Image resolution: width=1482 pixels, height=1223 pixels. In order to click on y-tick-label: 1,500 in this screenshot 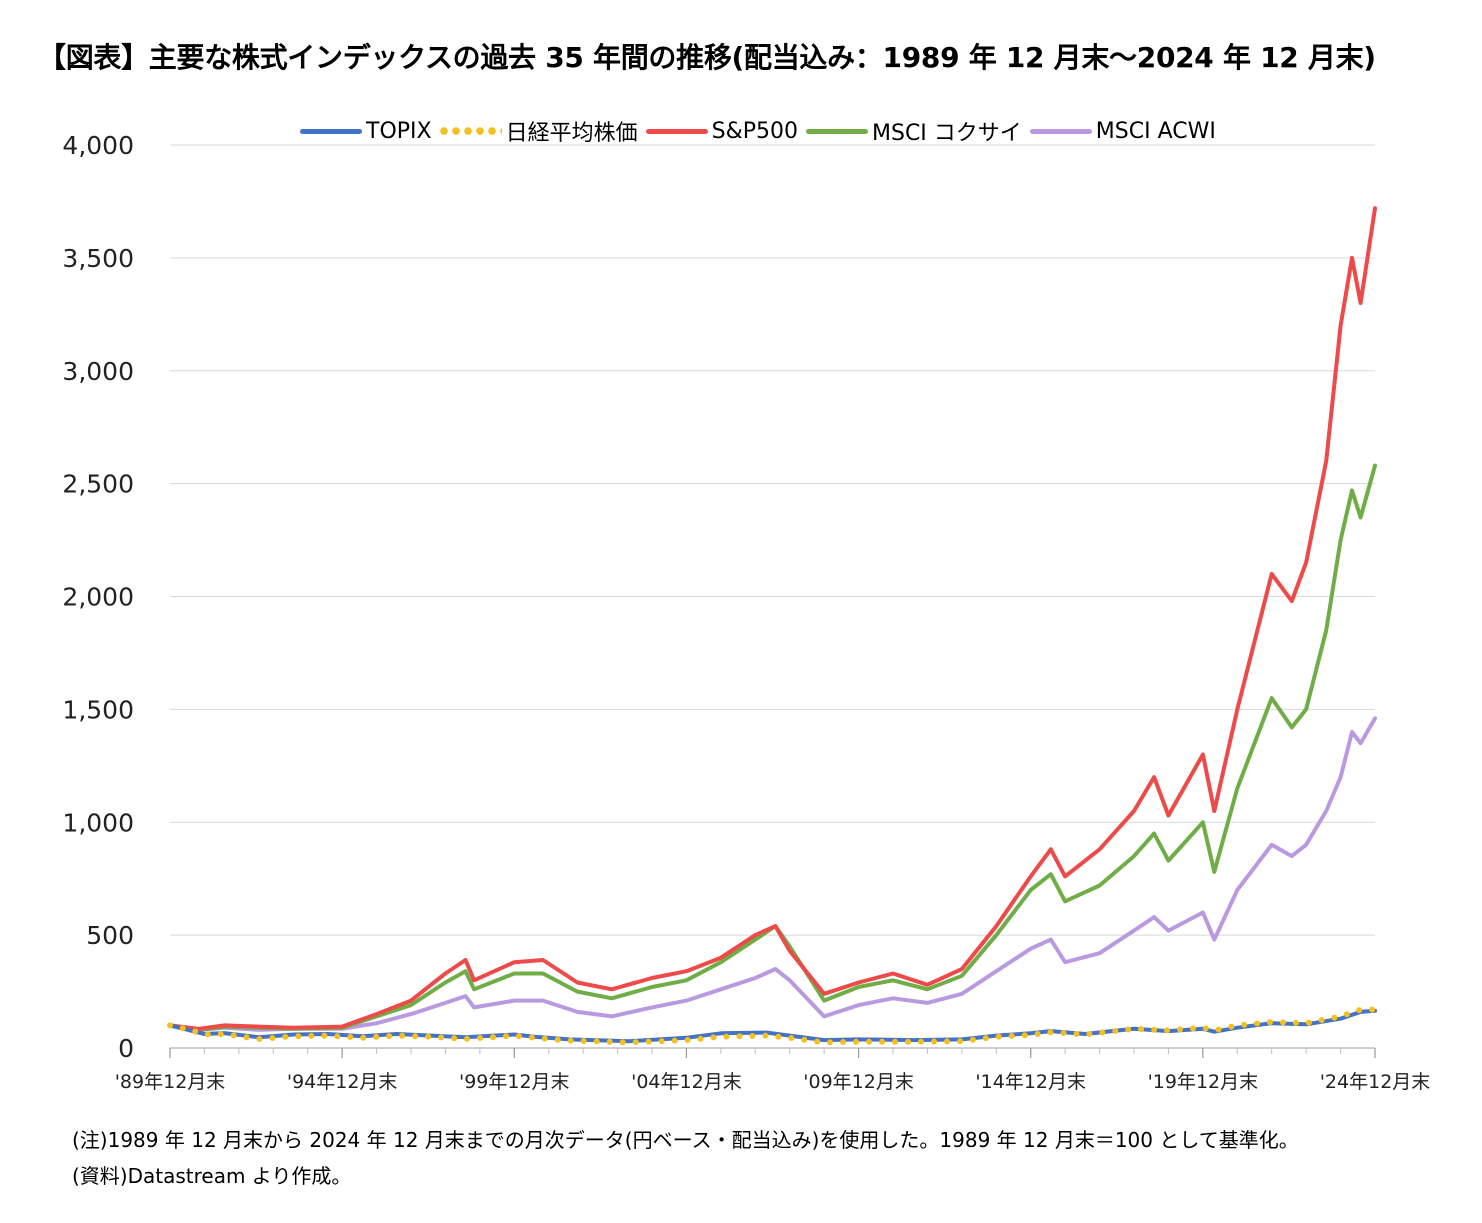, I will do `click(98, 709)`.